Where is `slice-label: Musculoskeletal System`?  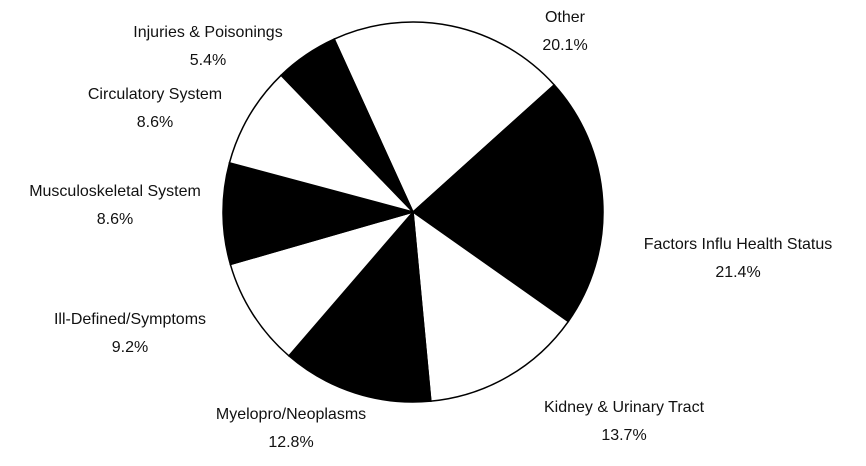
slice-label: Musculoskeletal System is located at coordinates (115, 191).